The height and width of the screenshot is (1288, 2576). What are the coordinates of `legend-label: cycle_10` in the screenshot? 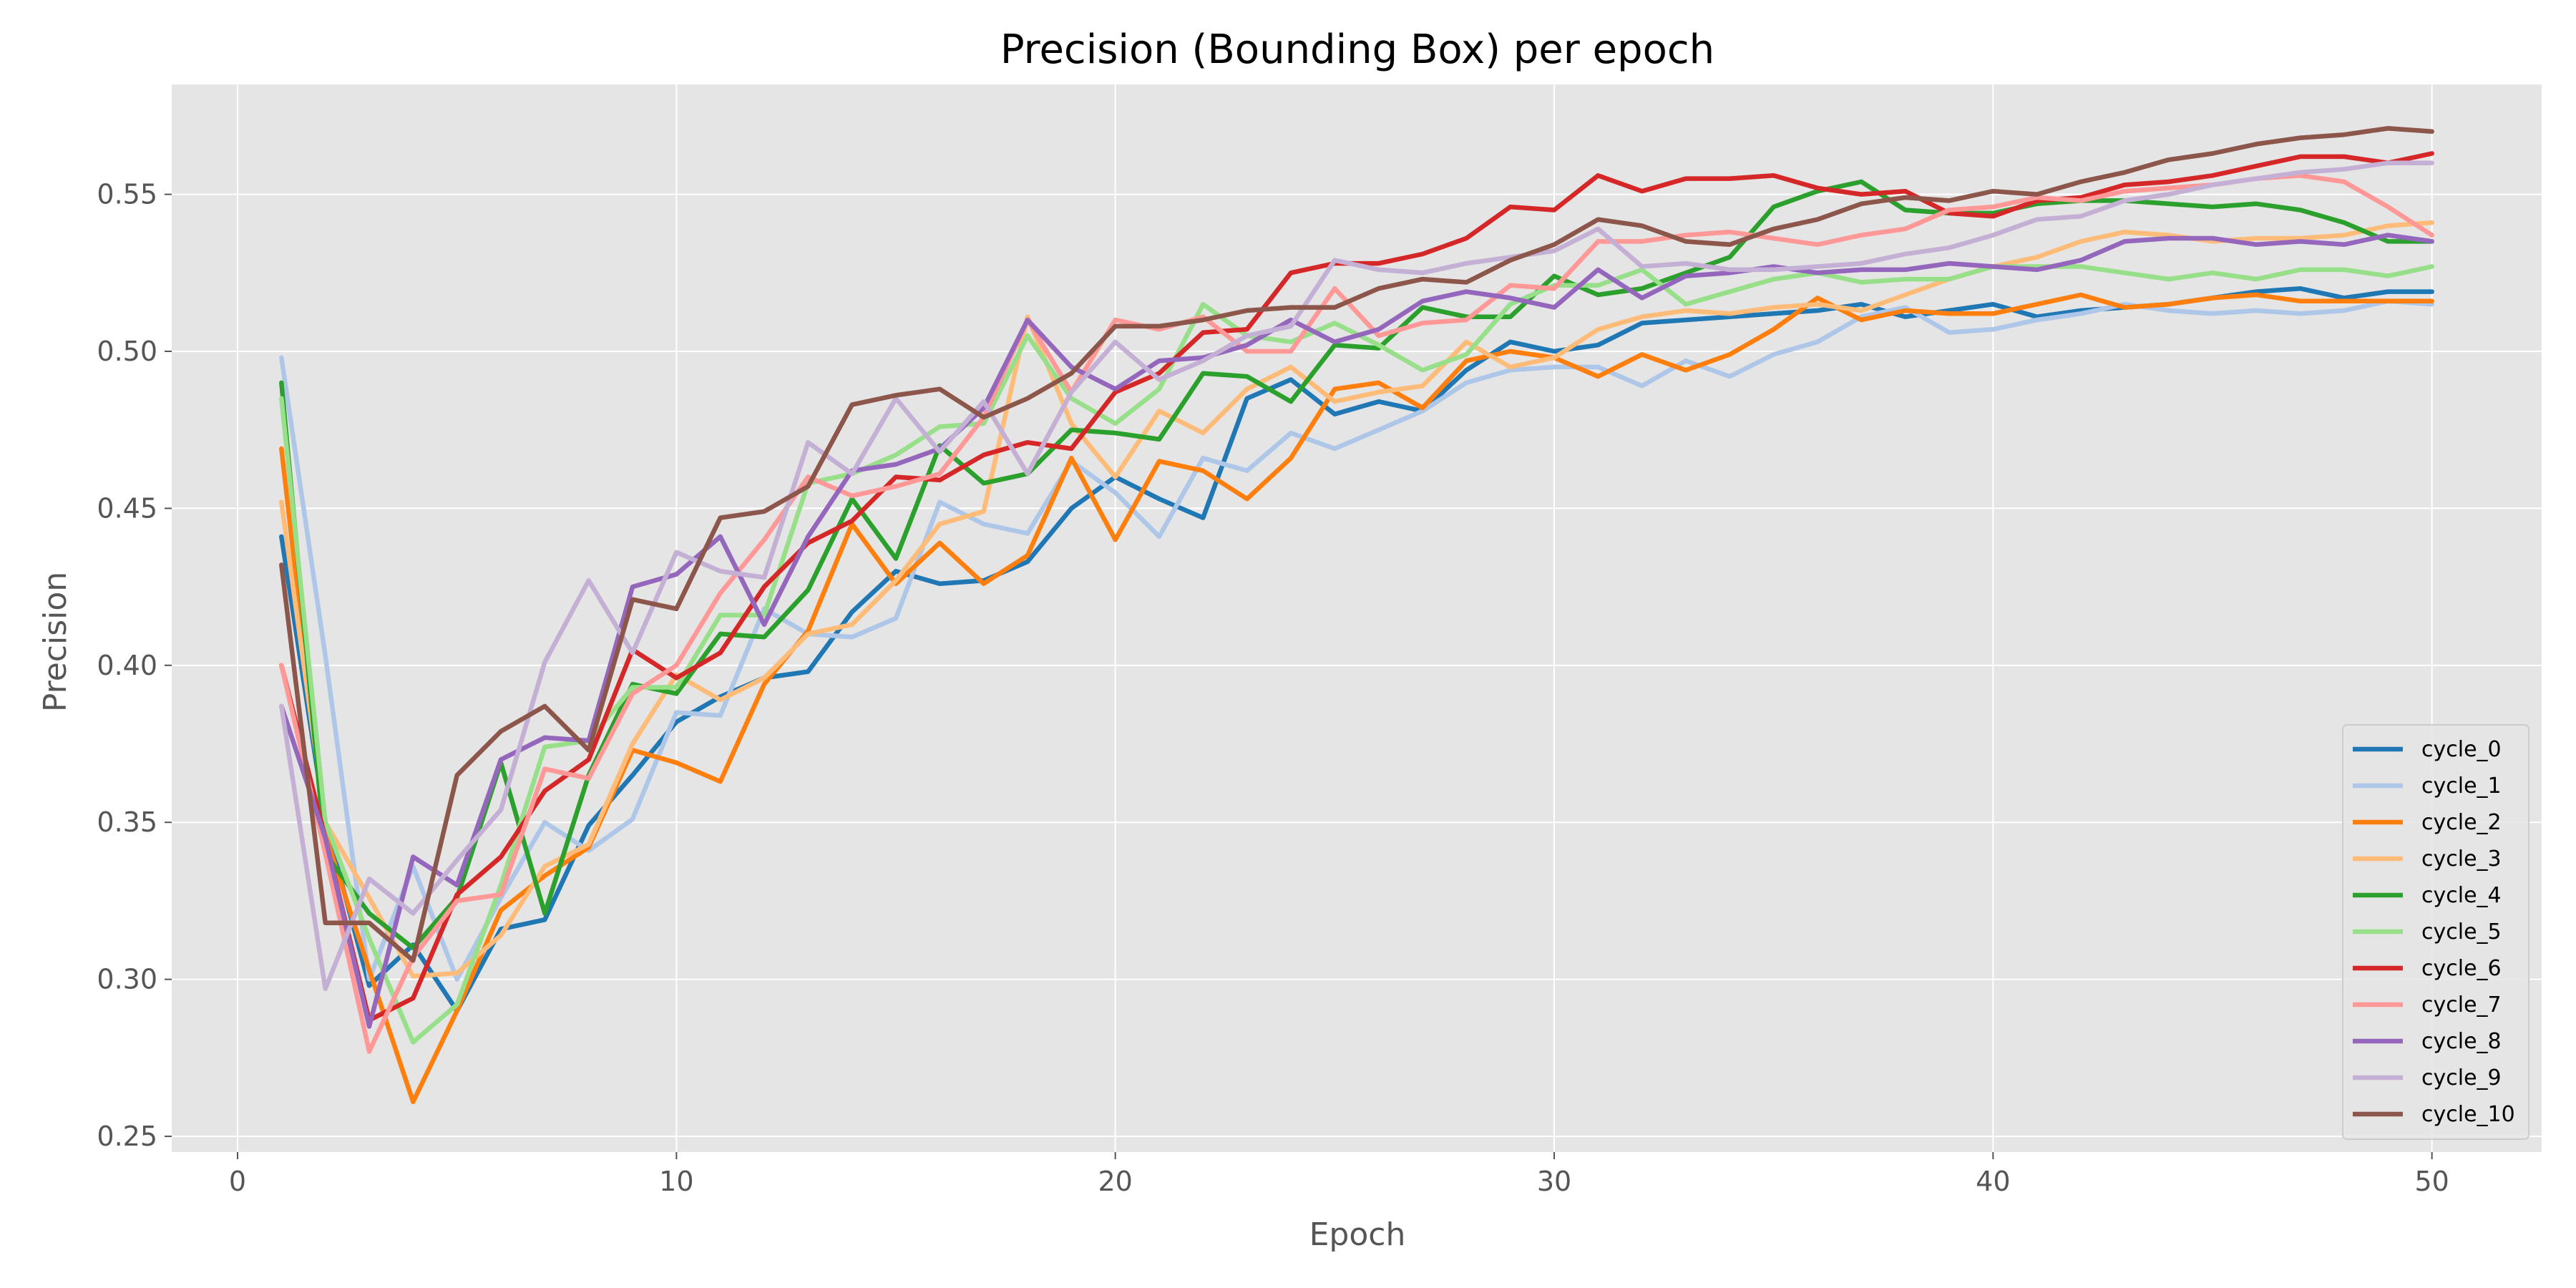 It's located at (2468, 1114).